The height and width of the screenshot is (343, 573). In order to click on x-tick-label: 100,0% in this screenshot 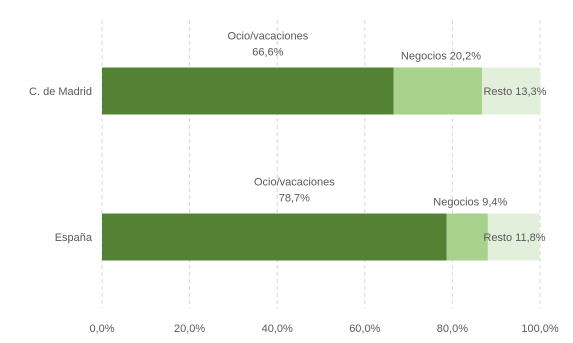, I will do `click(540, 329)`.